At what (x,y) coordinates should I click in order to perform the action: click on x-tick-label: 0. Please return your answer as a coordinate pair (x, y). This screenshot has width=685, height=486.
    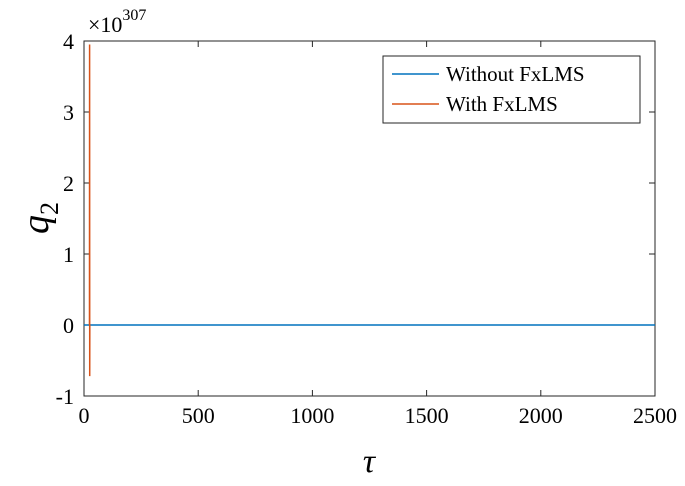
    Looking at the image, I should click on (84, 415).